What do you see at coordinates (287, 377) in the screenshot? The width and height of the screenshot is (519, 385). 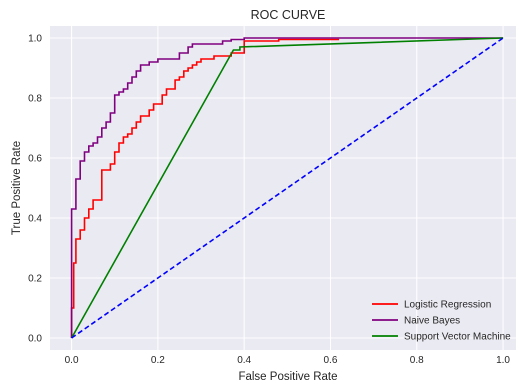 I see `x-axis-label: False Positive Rate` at bounding box center [287, 377].